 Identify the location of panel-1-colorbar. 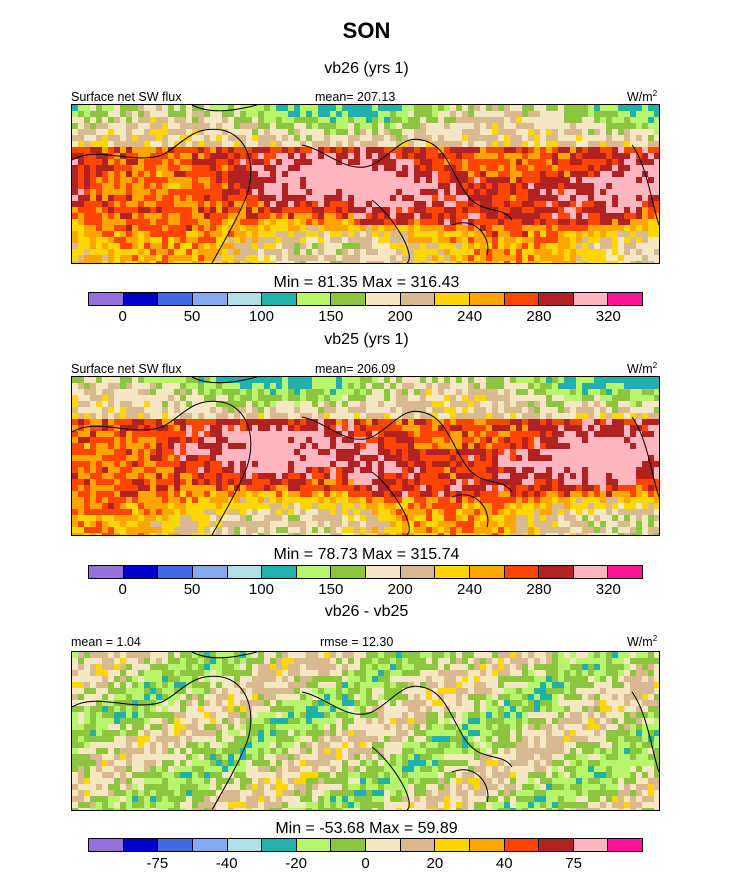
(365, 299).